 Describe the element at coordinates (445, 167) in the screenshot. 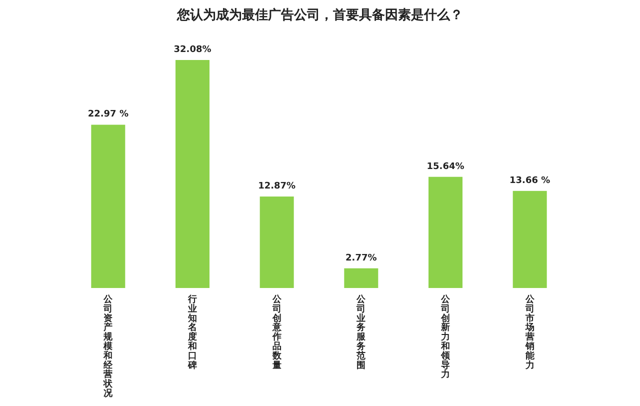

I see `data-label: 15.64%` at that location.